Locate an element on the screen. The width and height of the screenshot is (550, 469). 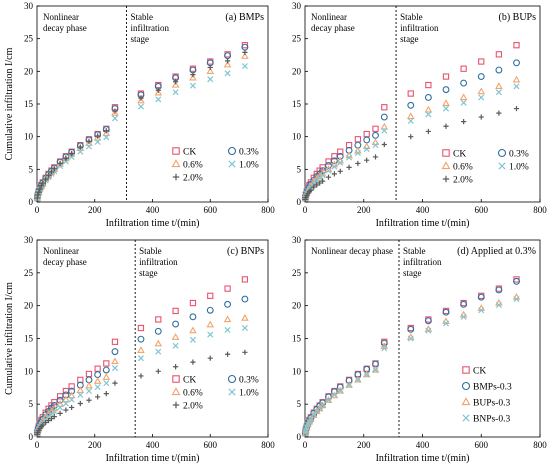
panel-title: (a) BMPs is located at coordinates (244, 17).